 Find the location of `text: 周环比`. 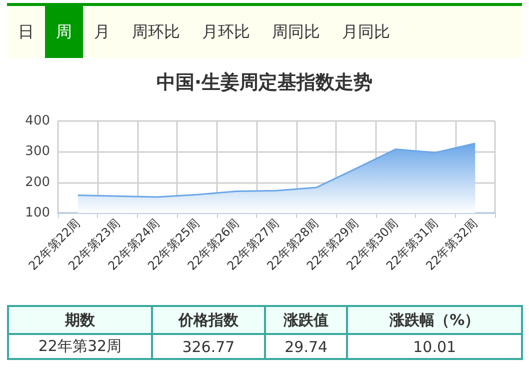

text: 周环比 is located at coordinates (156, 31).